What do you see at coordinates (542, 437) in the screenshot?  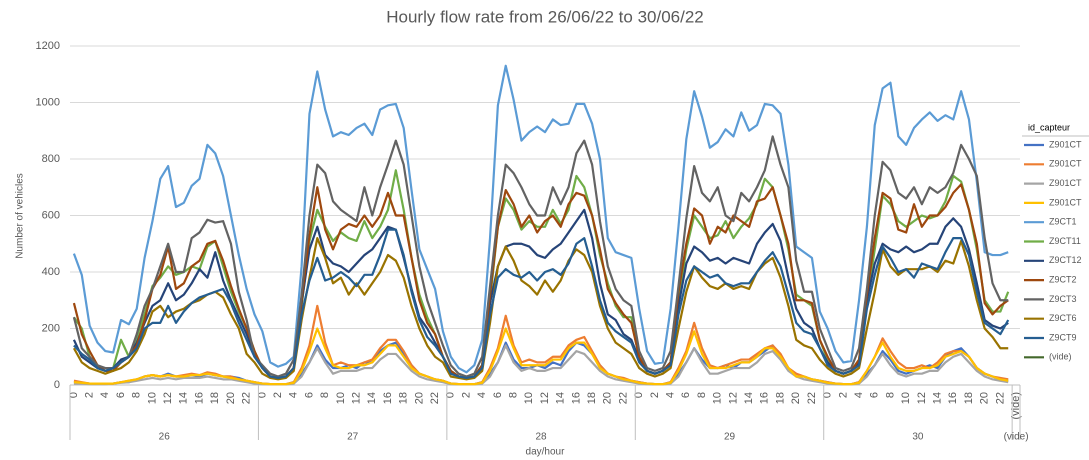 I see `x-group-label: 28` at bounding box center [542, 437].